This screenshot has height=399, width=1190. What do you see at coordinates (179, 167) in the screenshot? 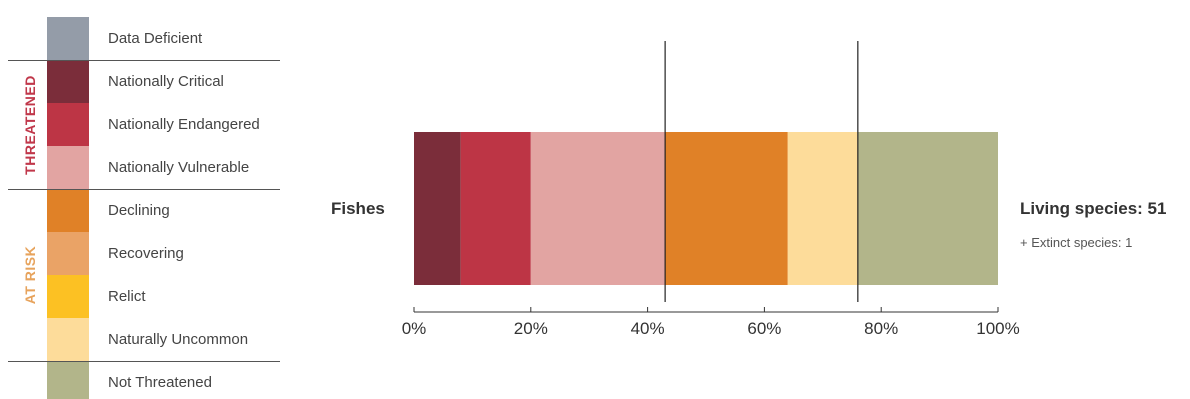
I see `legend-label-nationally-vulnerable: Nationally Vulnerable` at bounding box center [179, 167].